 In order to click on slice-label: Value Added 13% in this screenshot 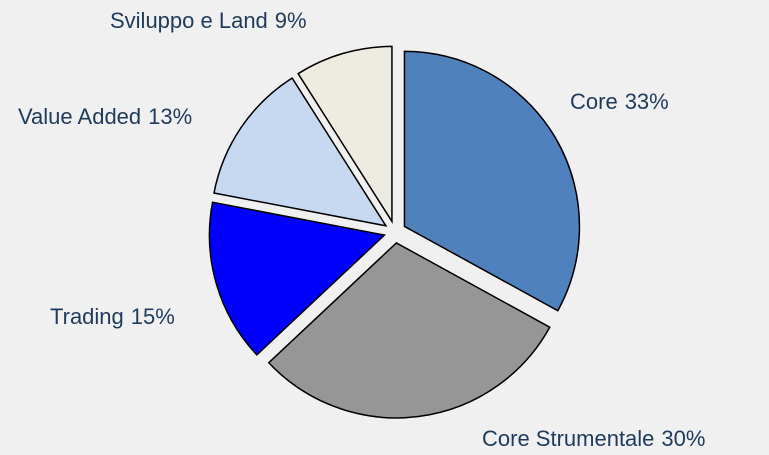, I will do `click(105, 116)`.